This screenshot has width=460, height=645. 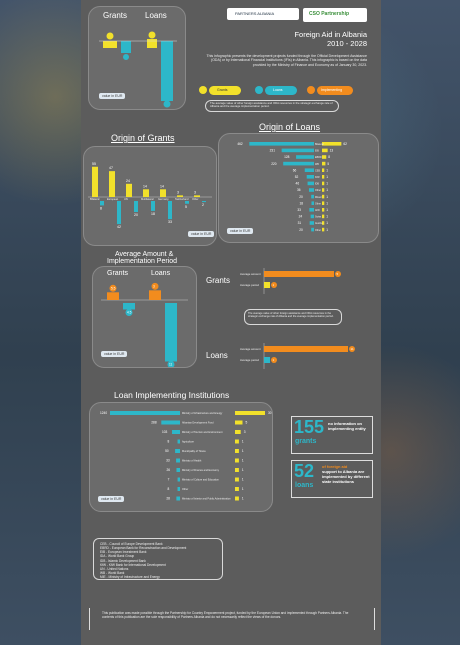 I want to click on lii-loan-value: 288, so click(x=154, y=423).